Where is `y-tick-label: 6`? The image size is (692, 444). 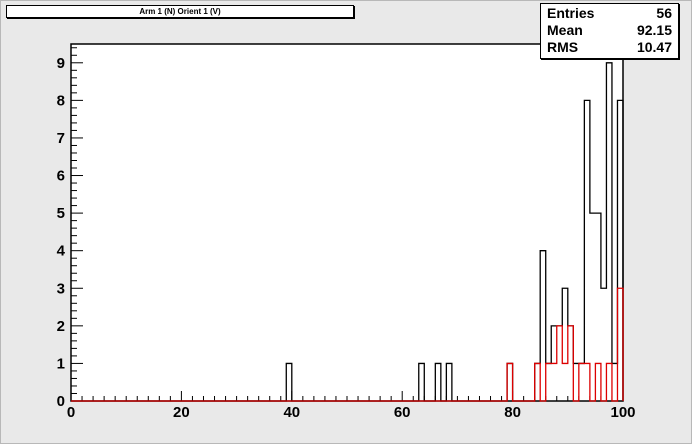 y-tick-label: 6 is located at coordinates (61, 176).